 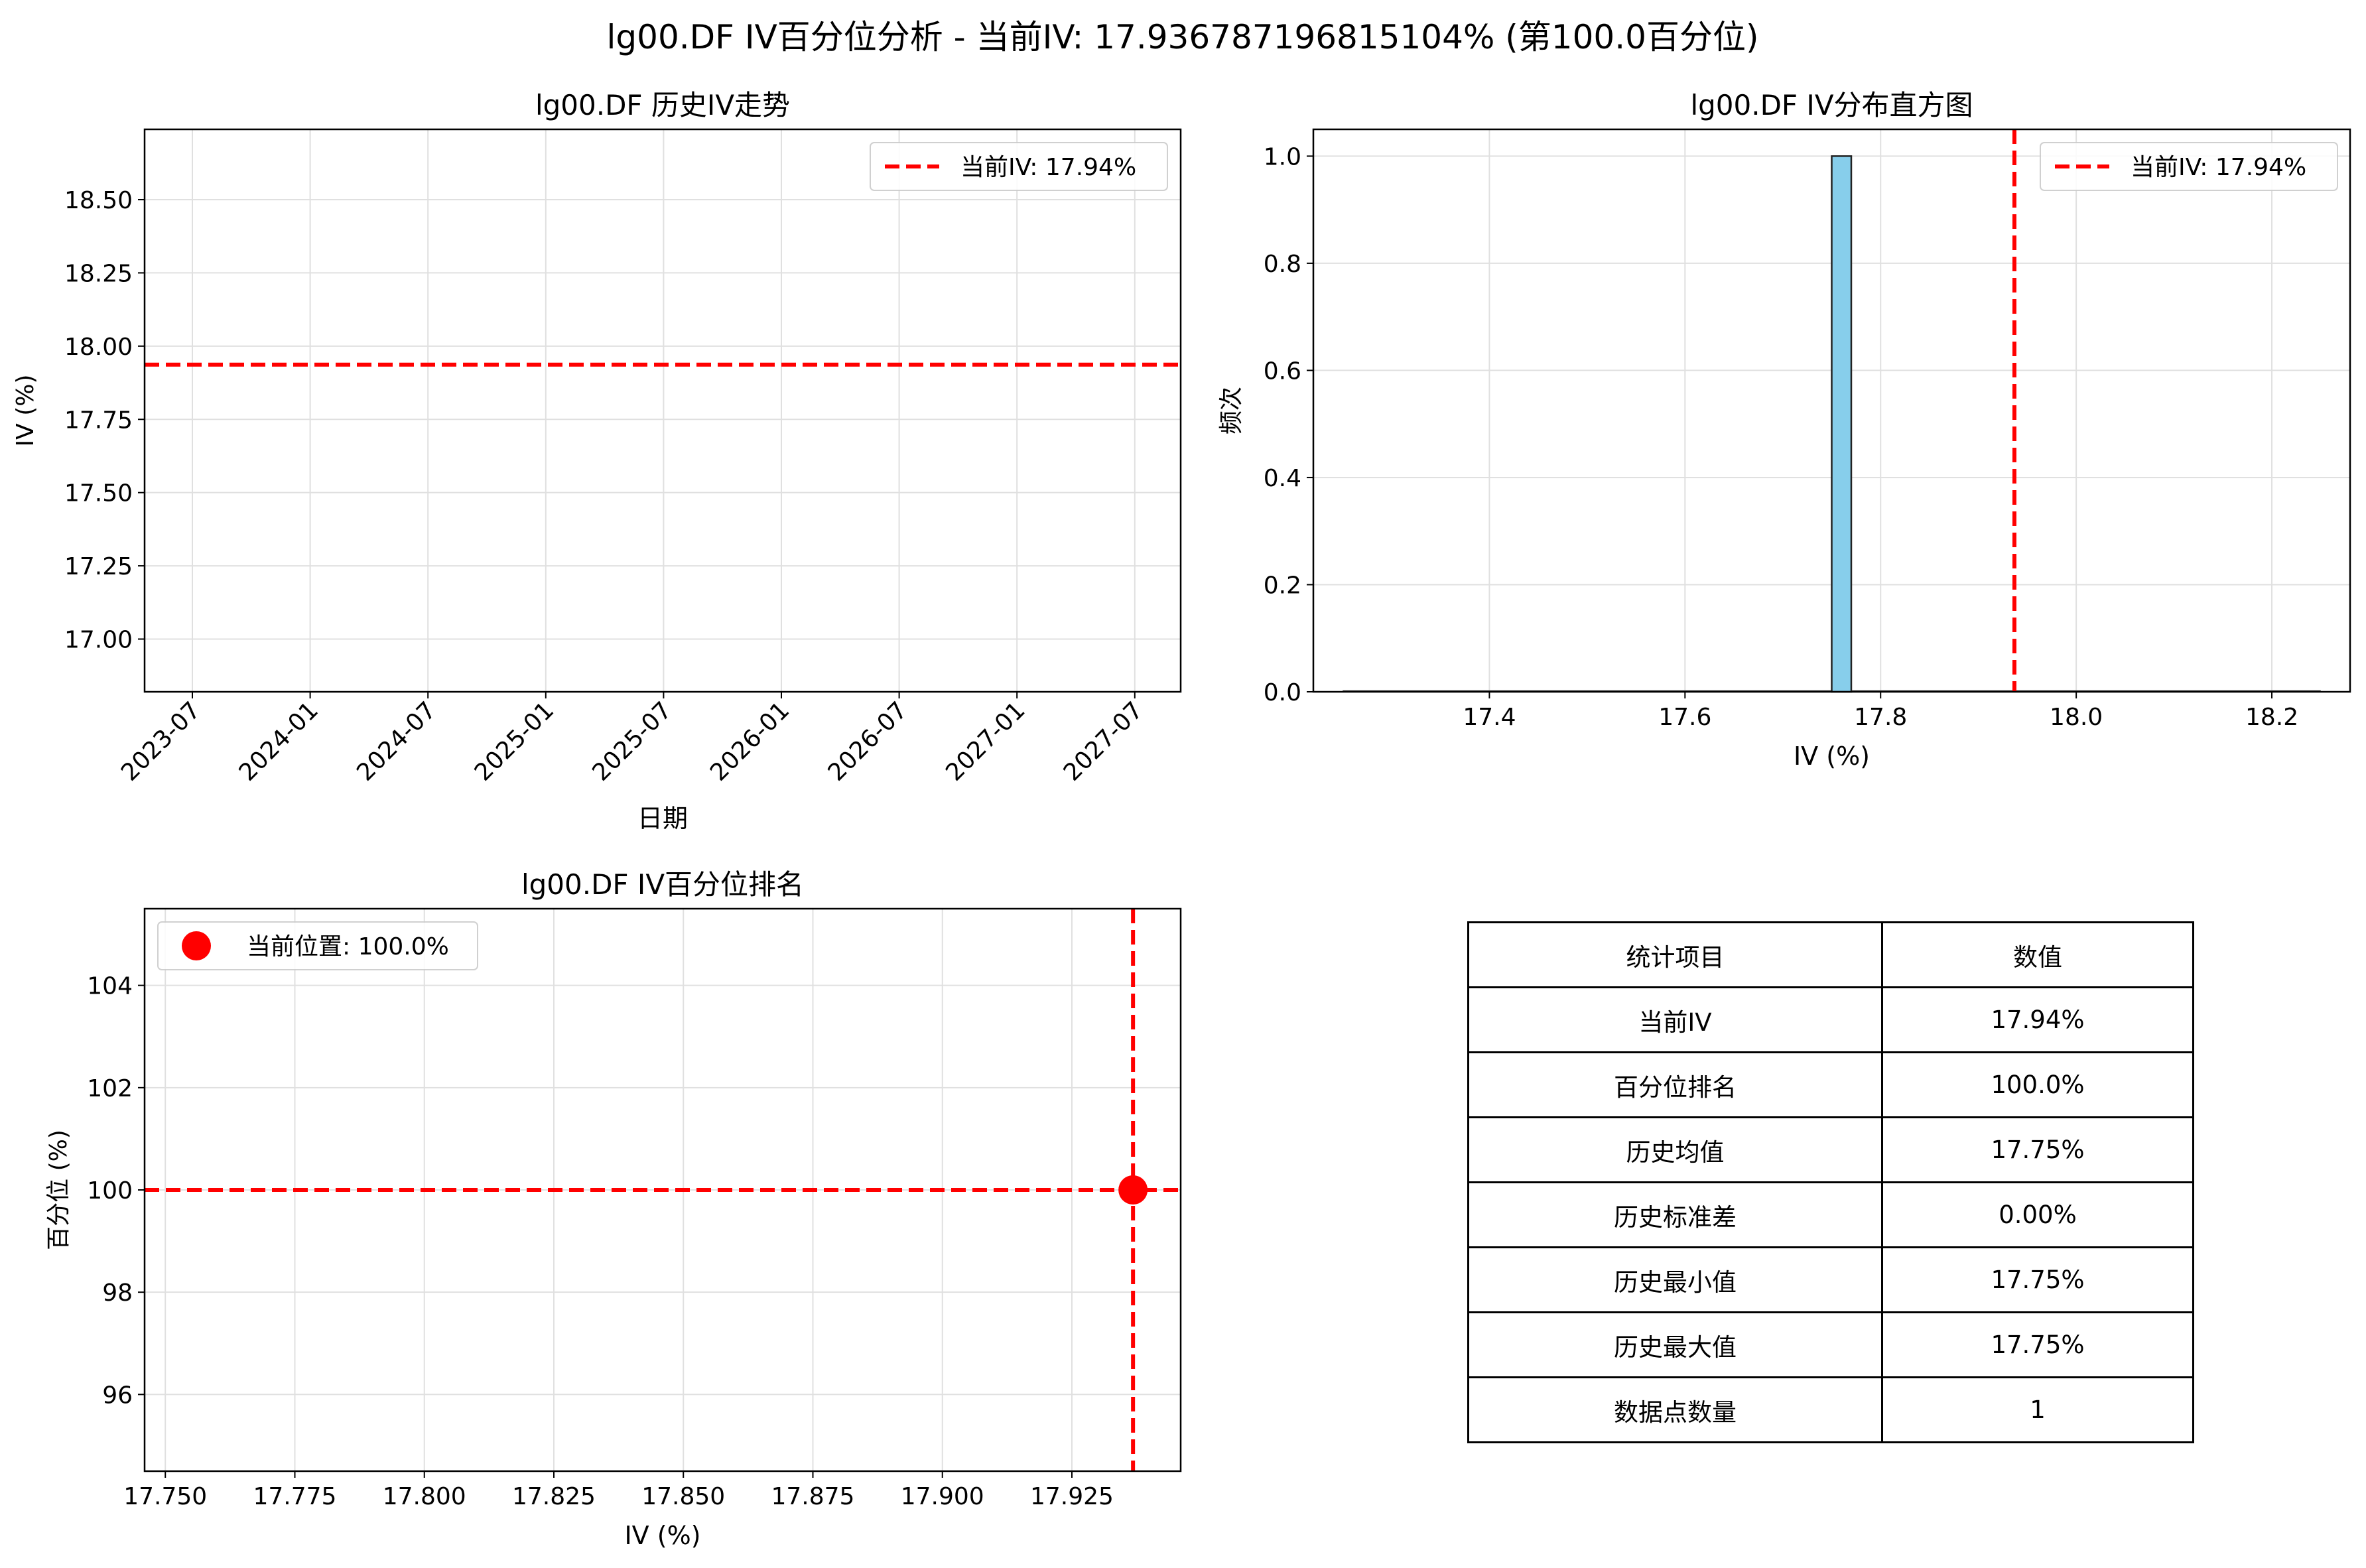 What do you see at coordinates (98, 201) in the screenshot?
I see `y-tick-label: 18.50` at bounding box center [98, 201].